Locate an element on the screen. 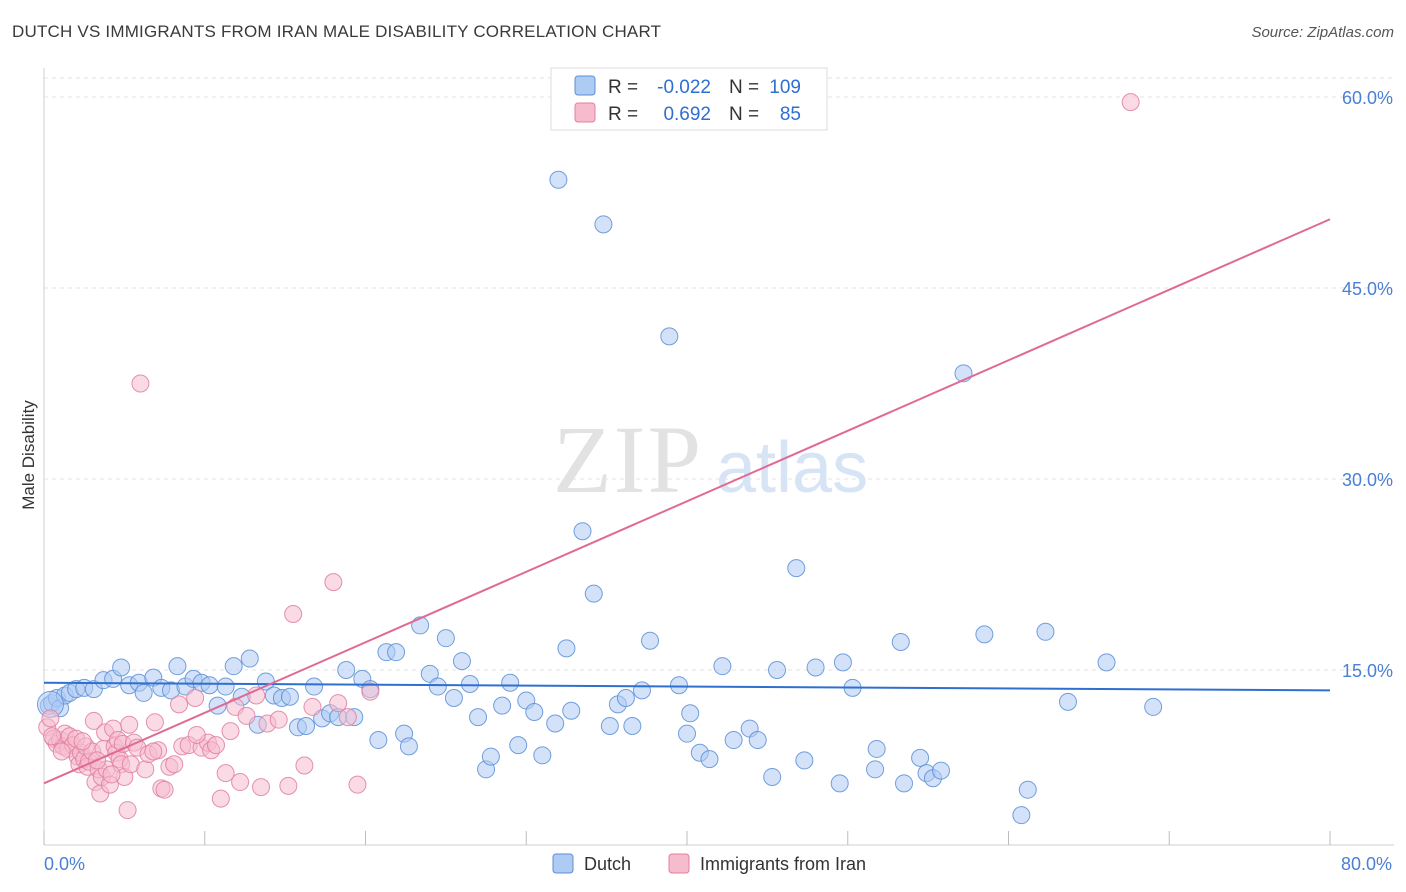  y-axis-label: Male Disability is located at coordinates (28, 455).